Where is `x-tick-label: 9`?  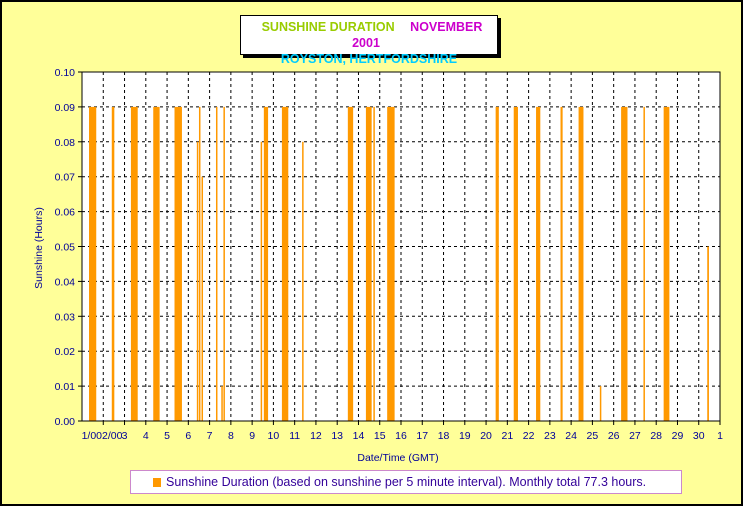
x-tick-label: 9 is located at coordinates (252, 436).